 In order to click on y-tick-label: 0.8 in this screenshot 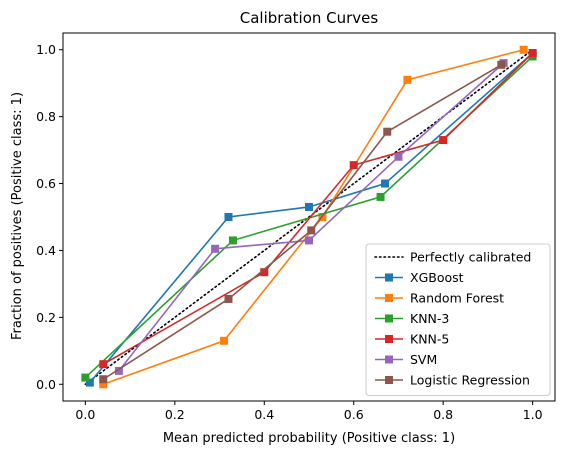, I will do `click(46, 116)`.